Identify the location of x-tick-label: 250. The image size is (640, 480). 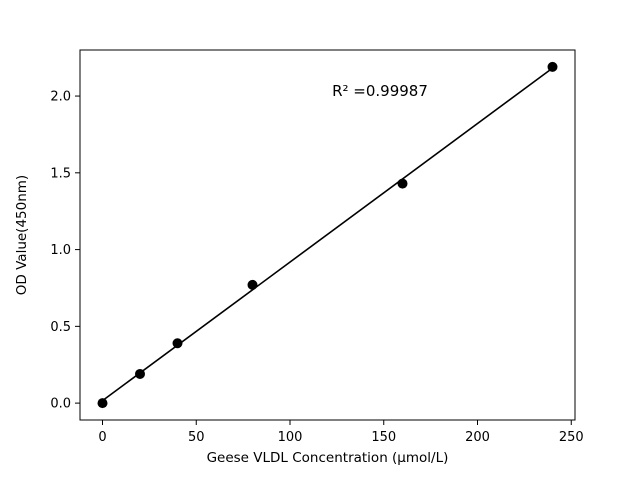
(571, 437).